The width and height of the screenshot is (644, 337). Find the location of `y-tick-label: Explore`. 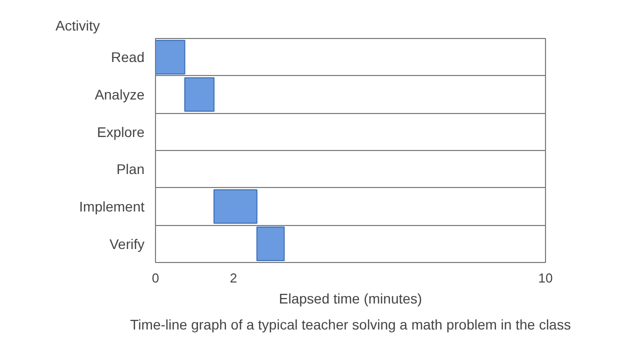

y-tick-label: Explore is located at coordinates (121, 132).